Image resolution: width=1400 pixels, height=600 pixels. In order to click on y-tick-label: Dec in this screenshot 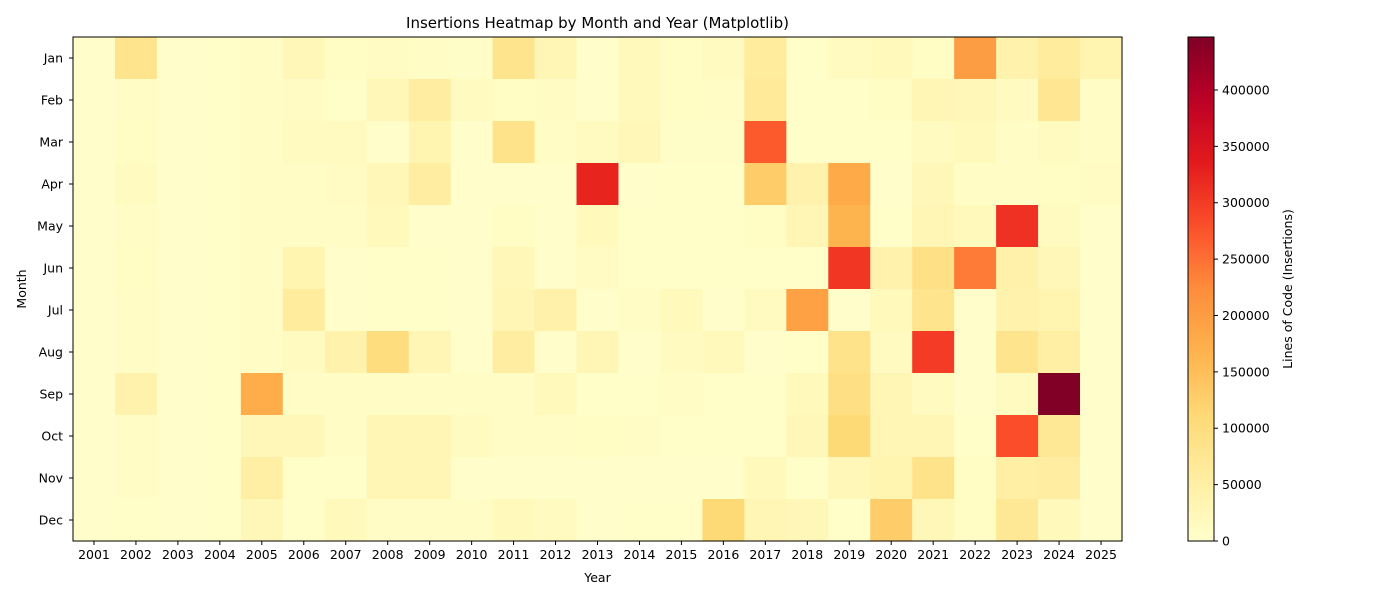, I will do `click(51, 520)`.